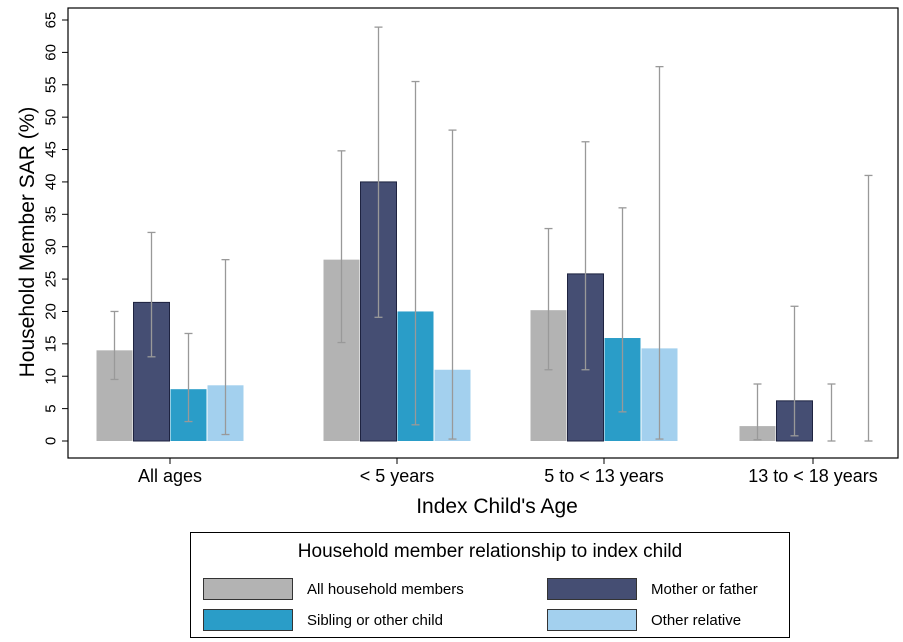 This screenshot has width=903, height=642. What do you see at coordinates (497, 506) in the screenshot?
I see `x-axis-label: Index Child's Age` at bounding box center [497, 506].